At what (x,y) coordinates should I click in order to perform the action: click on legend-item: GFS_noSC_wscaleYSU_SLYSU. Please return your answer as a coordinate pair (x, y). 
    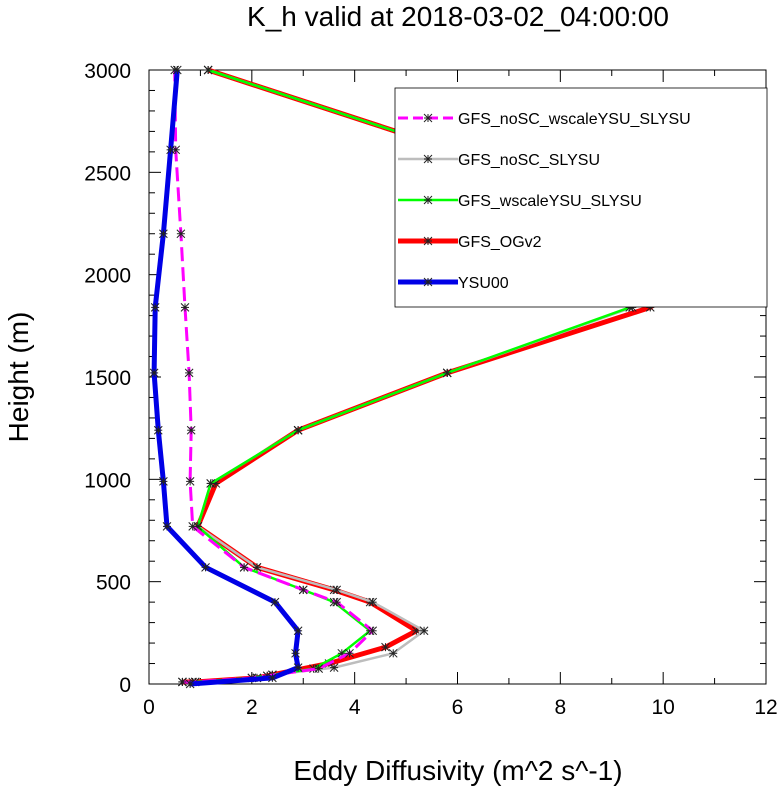
    Looking at the image, I should click on (544, 119).